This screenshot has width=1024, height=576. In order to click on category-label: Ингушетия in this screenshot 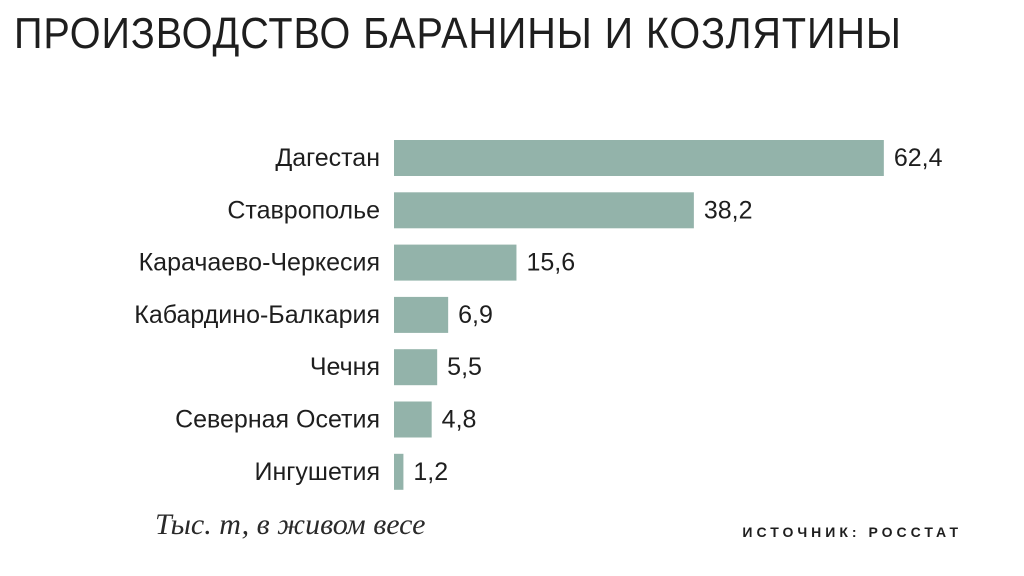, I will do `click(317, 472)`.